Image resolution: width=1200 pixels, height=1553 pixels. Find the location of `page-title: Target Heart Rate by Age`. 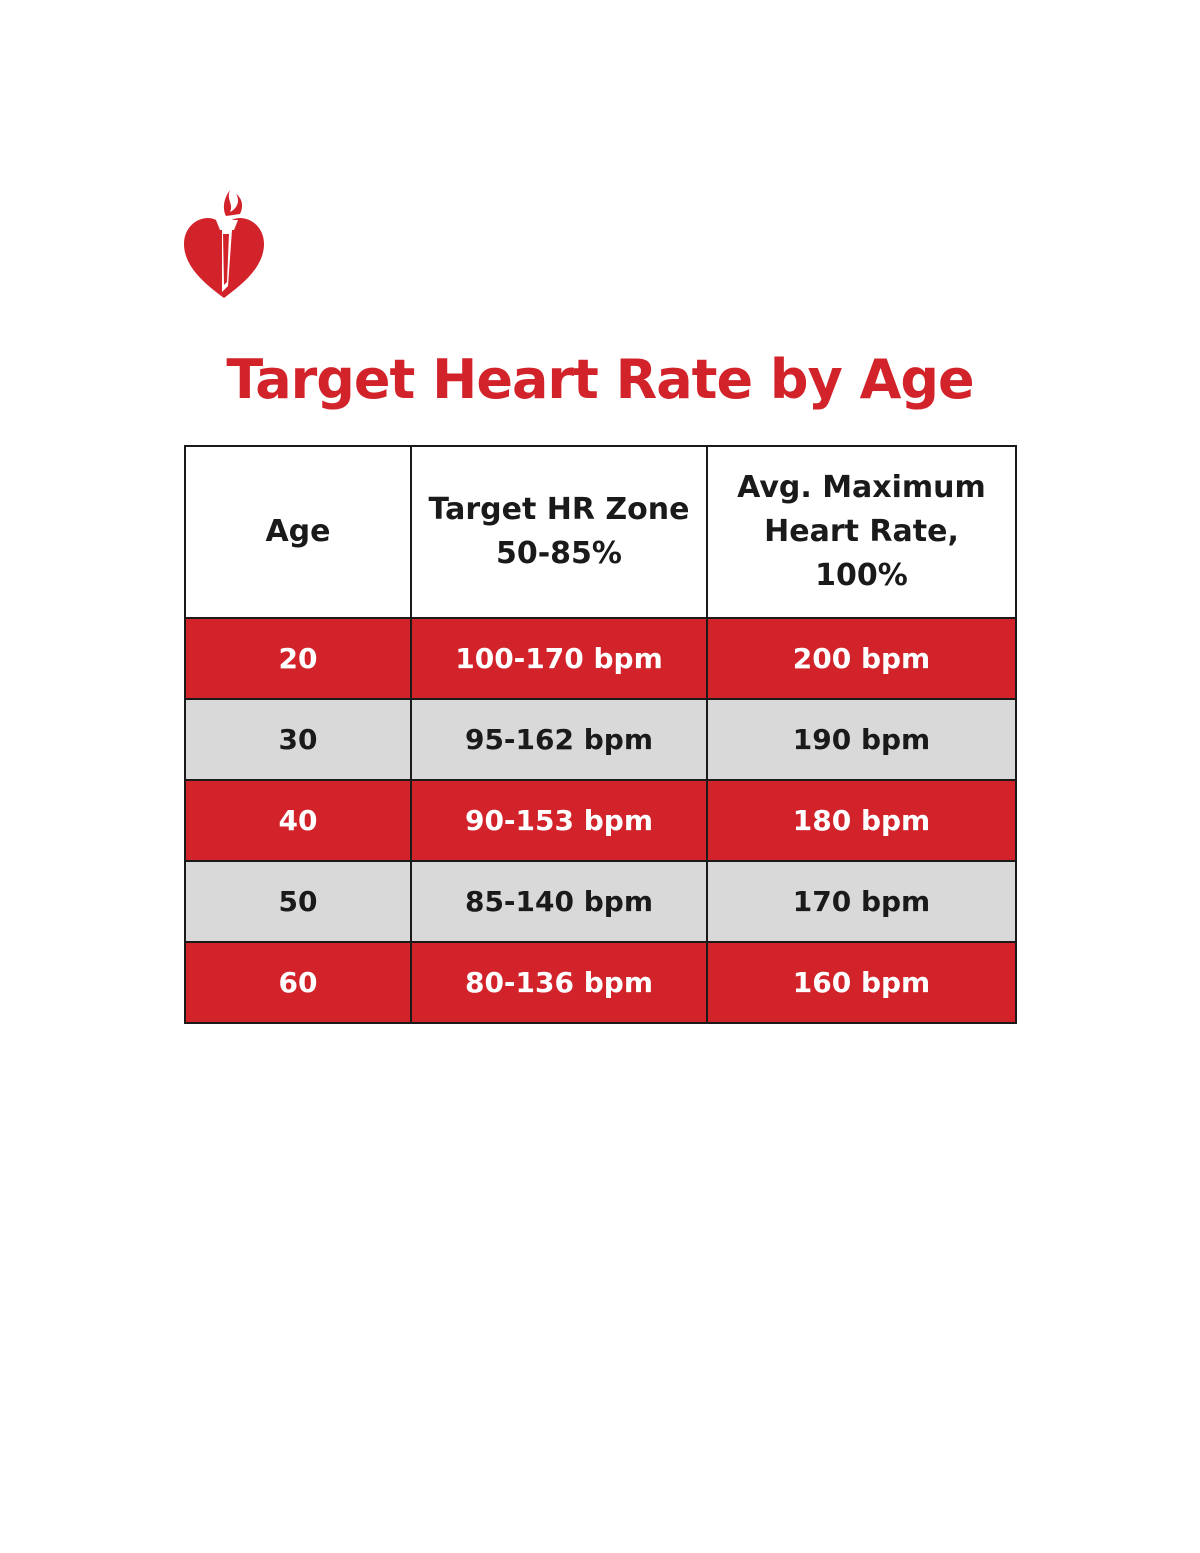

page-title: Target Heart Rate by Age is located at coordinates (600, 379).